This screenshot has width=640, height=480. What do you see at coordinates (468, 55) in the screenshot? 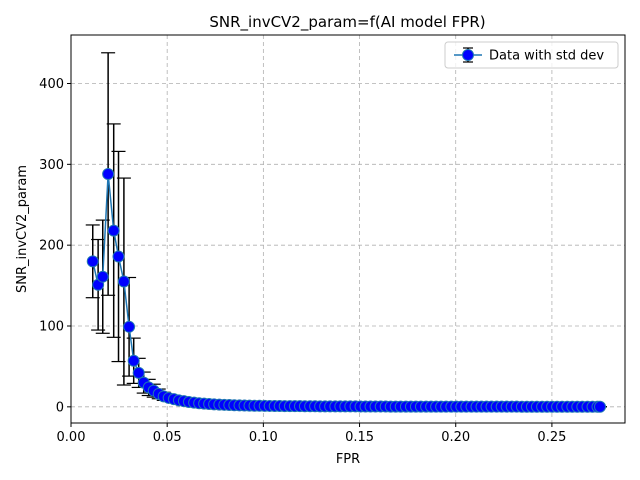
I see `legend-marker` at bounding box center [468, 55].